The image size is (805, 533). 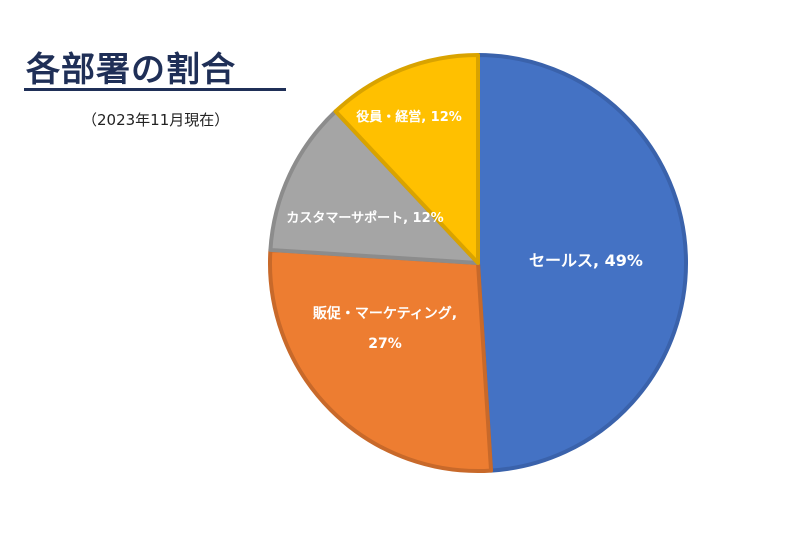 What do you see at coordinates (586, 260) in the screenshot?
I see `slice-label-1: セールス, 49%` at bounding box center [586, 260].